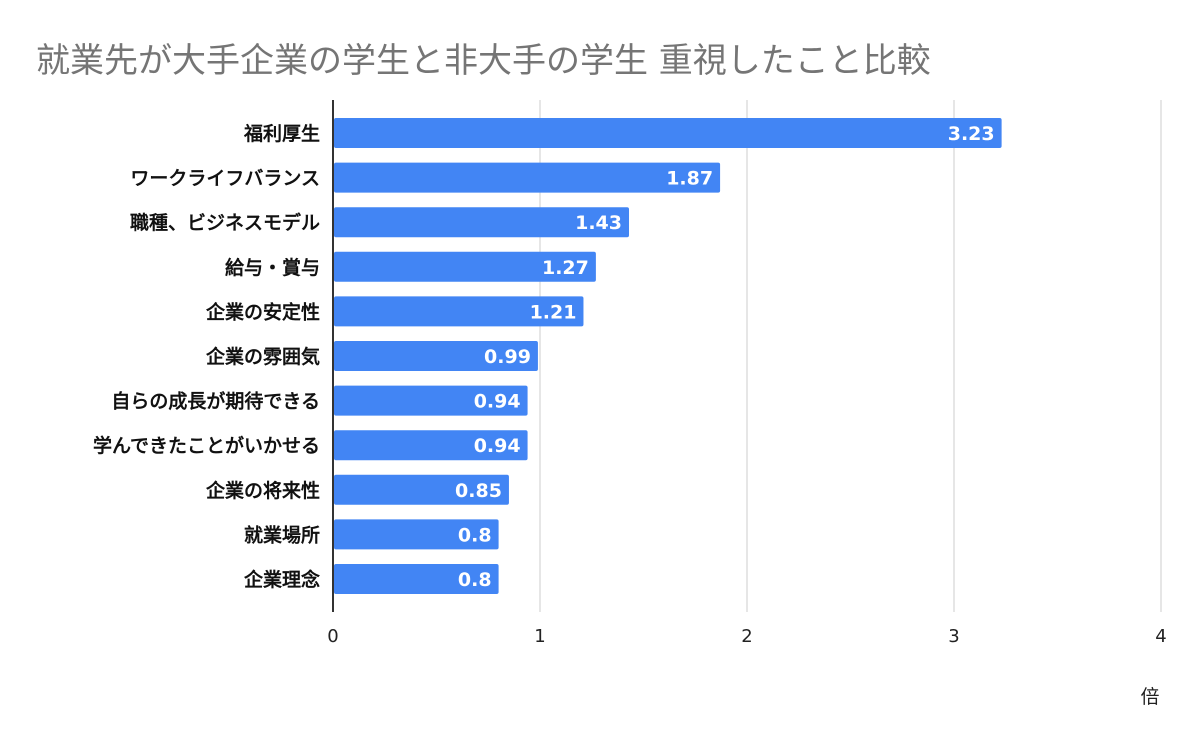 The height and width of the screenshot is (746, 1200). I want to click on x-tick-label: 2, so click(746, 636).